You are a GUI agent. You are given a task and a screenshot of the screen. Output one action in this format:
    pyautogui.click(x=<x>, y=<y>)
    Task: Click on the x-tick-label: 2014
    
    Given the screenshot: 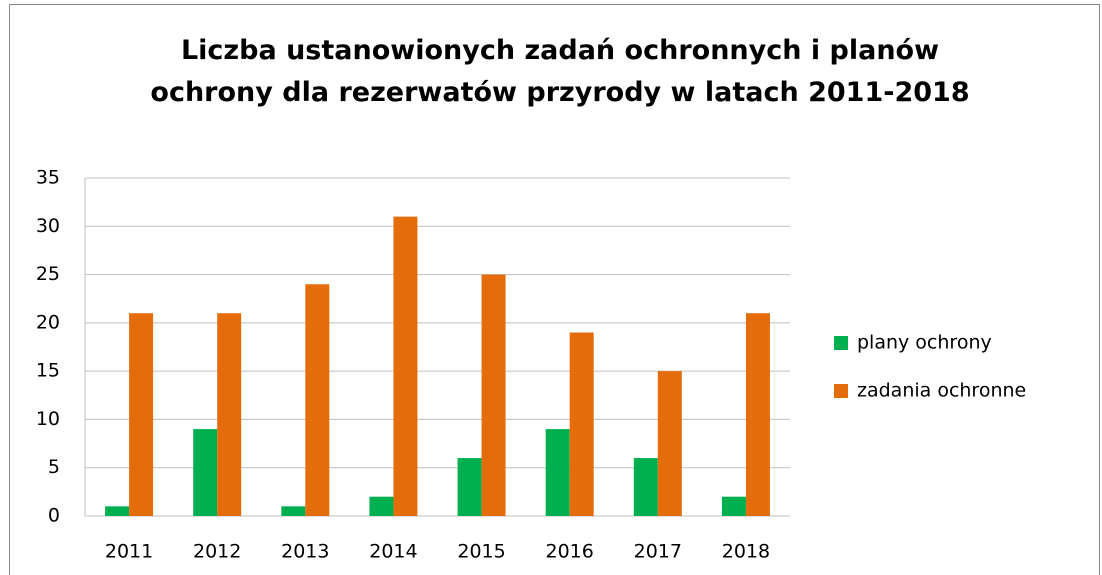 What is the action you would take?
    pyautogui.click(x=393, y=552)
    